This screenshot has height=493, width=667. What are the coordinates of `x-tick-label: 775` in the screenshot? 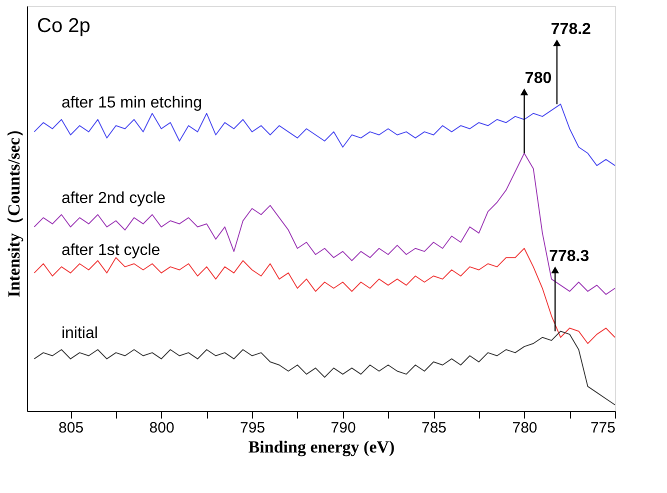 It's located at (603, 428).